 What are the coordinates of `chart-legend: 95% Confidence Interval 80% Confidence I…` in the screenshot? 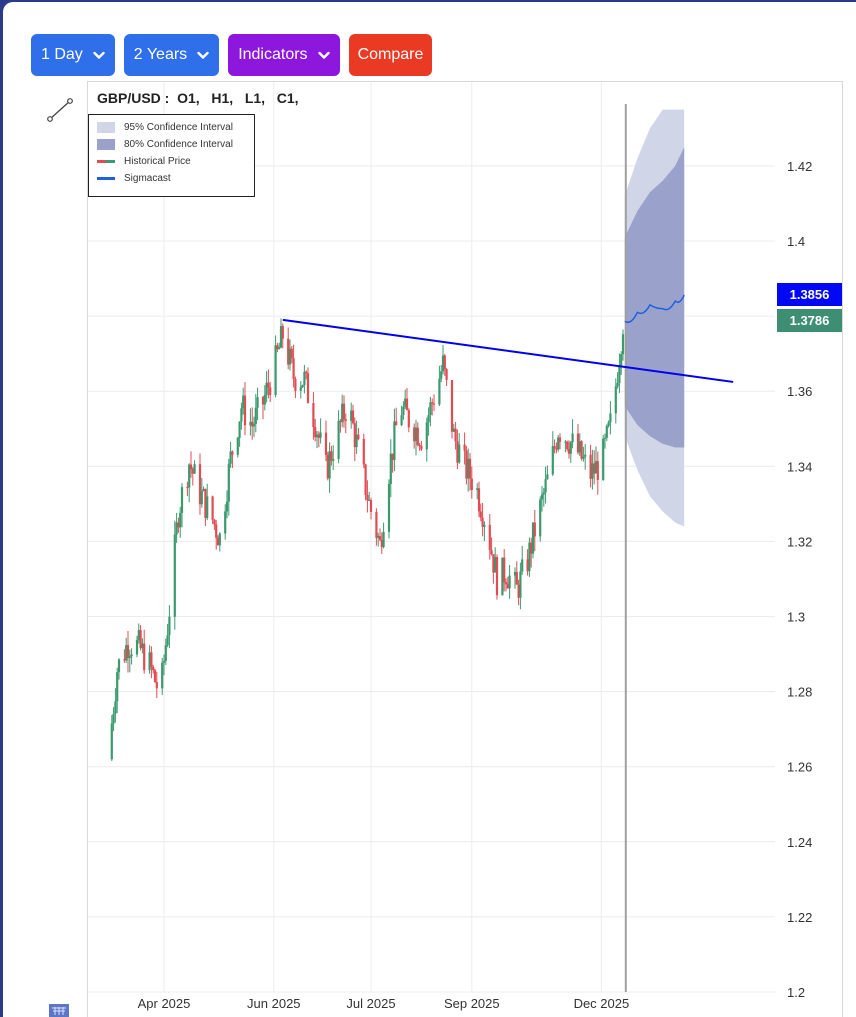 It's located at (171, 155).